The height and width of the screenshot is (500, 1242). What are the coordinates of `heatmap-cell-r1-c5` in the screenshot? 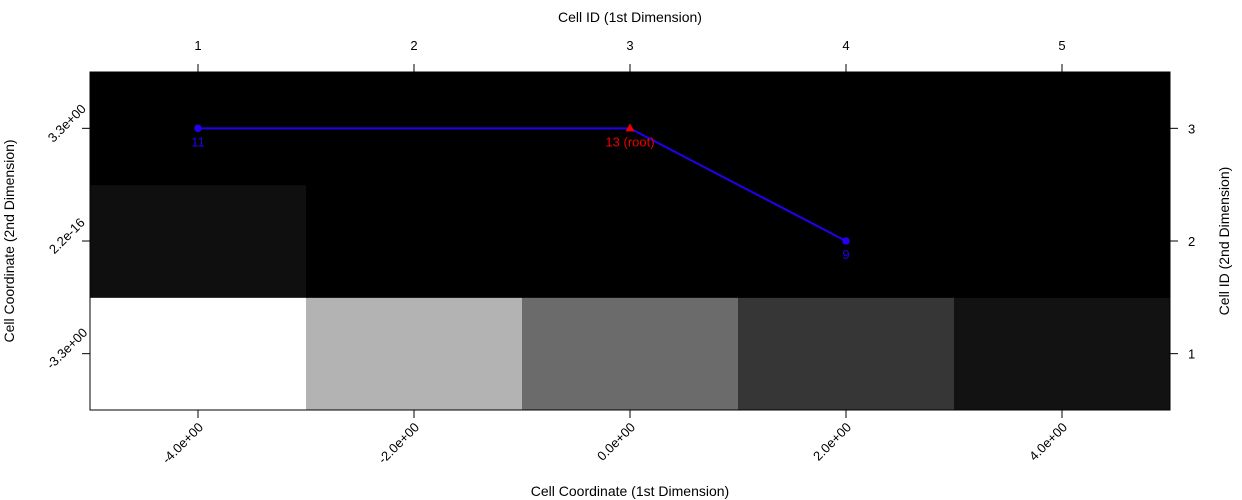 It's located at (1062, 354).